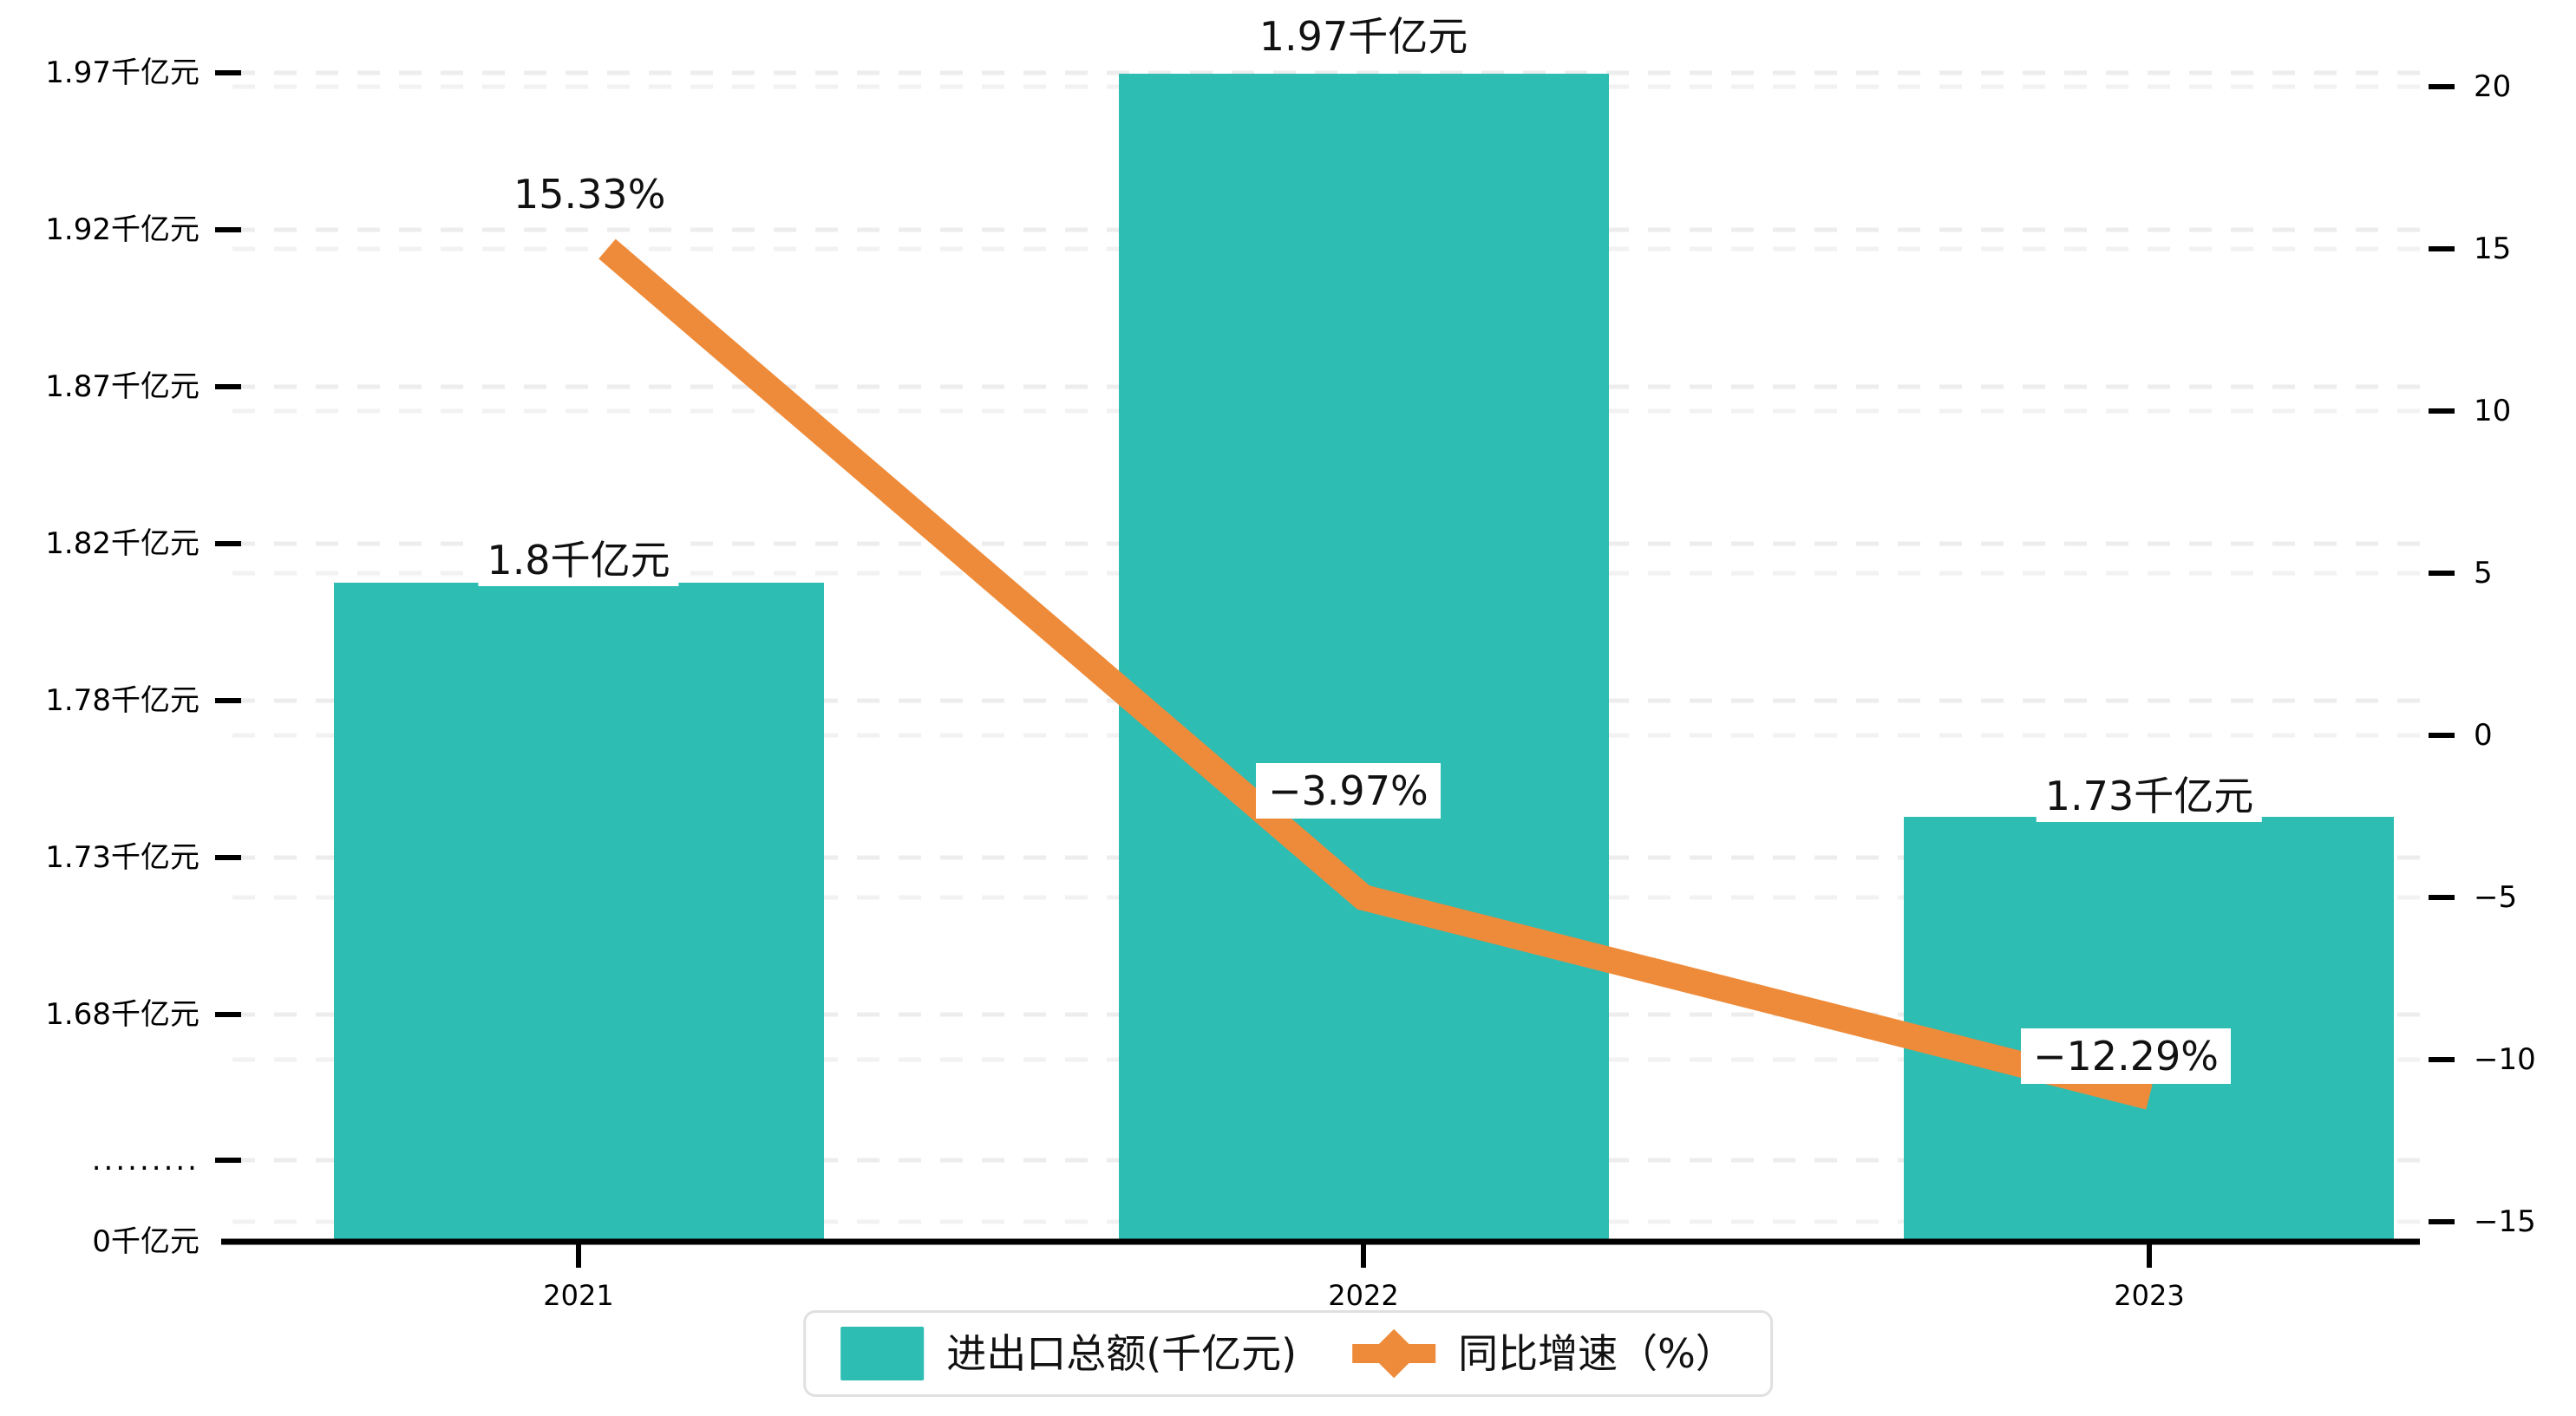  I want to click on bar-value-label-2023: 1.73千亿元, so click(2149, 797).